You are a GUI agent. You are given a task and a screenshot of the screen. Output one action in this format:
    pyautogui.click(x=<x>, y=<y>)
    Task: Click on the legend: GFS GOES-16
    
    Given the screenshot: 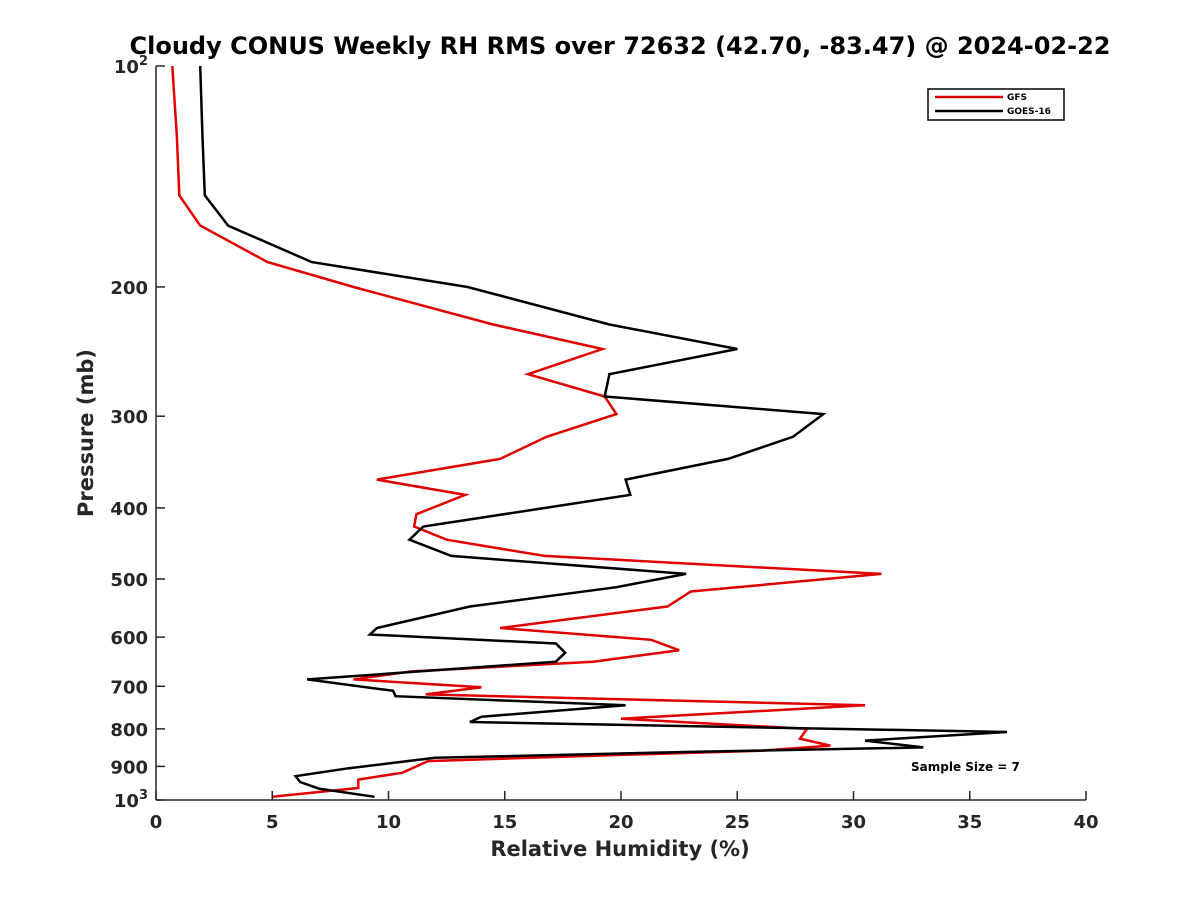 What is the action you would take?
    pyautogui.click(x=996, y=104)
    